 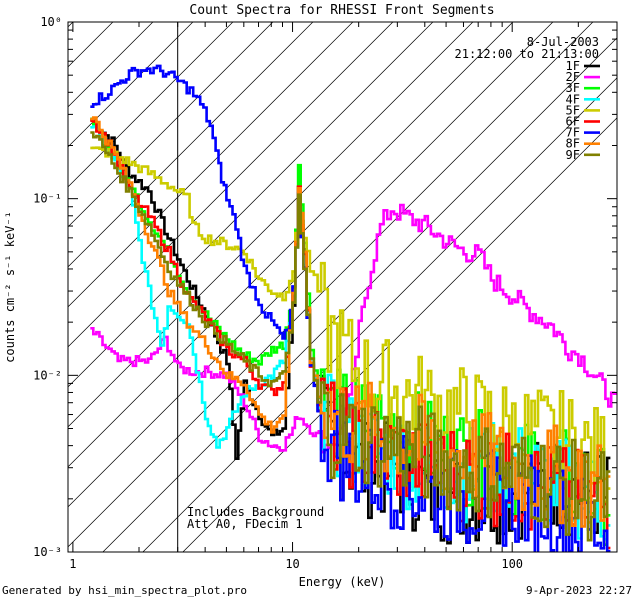 What do you see at coordinates (292, 564) in the screenshot?
I see `x-tick-label: 10` at bounding box center [292, 564].